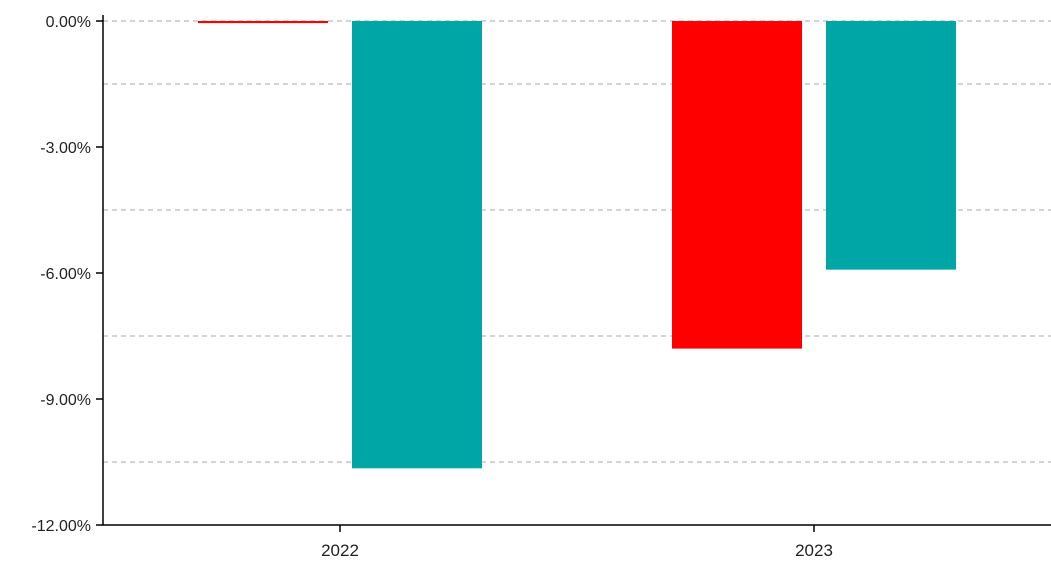  What do you see at coordinates (61, 526) in the screenshot?
I see `y-tick-label: -12.00%` at bounding box center [61, 526].